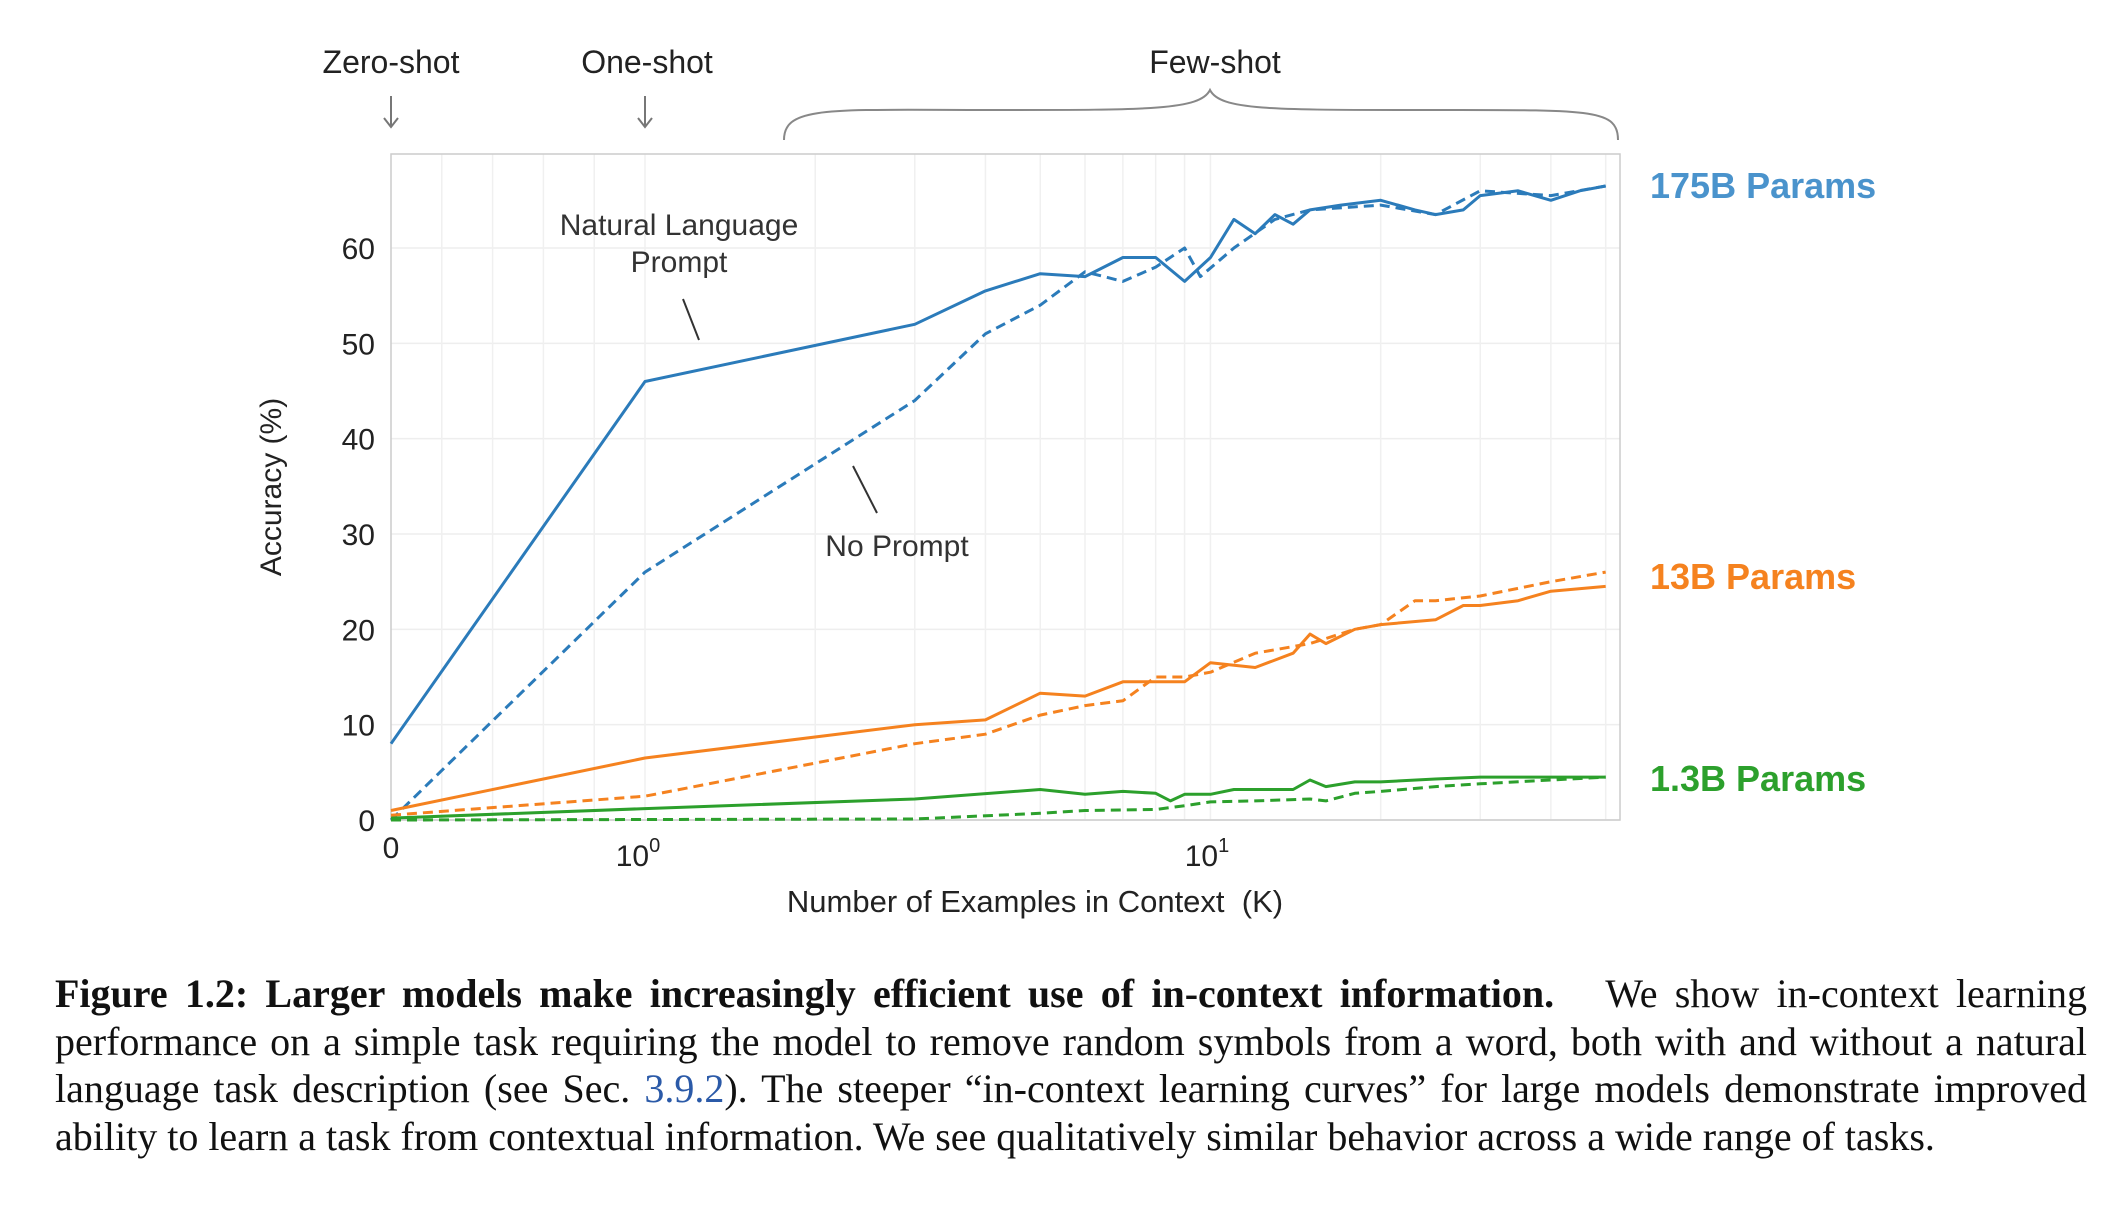 The image size is (2125, 1211). I want to click on zero-shot-arrow-icon, so click(391, 112).